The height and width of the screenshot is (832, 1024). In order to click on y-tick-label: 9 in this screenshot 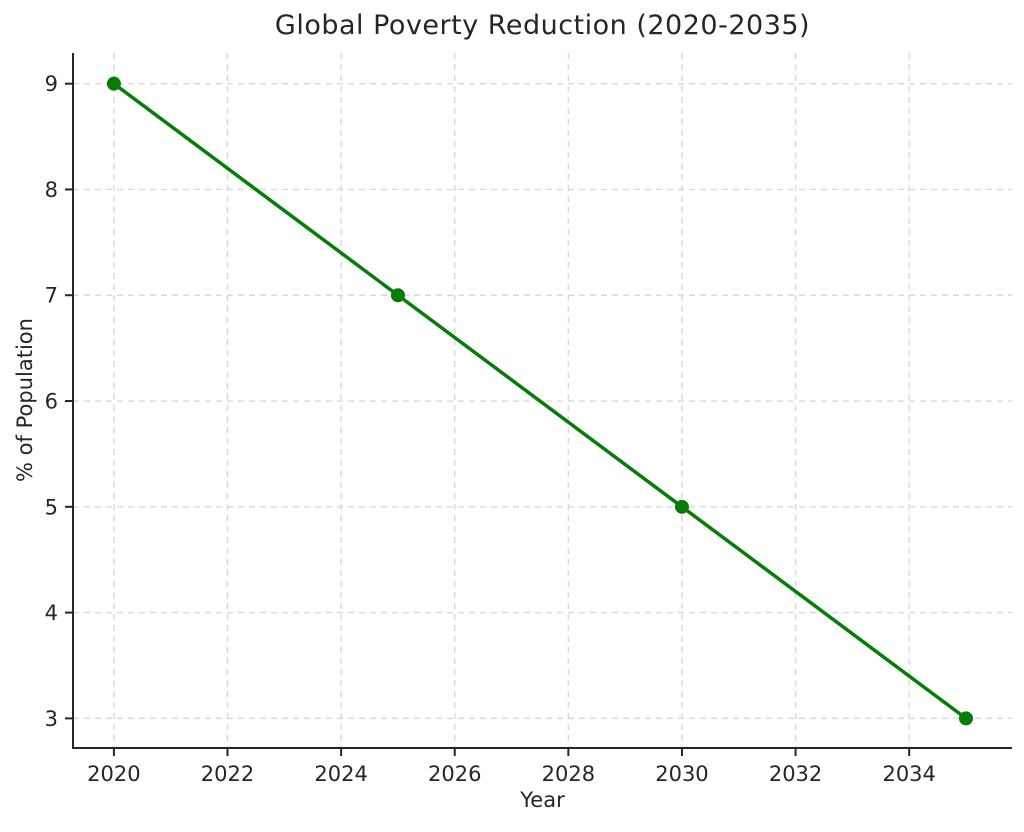, I will do `click(51, 84)`.